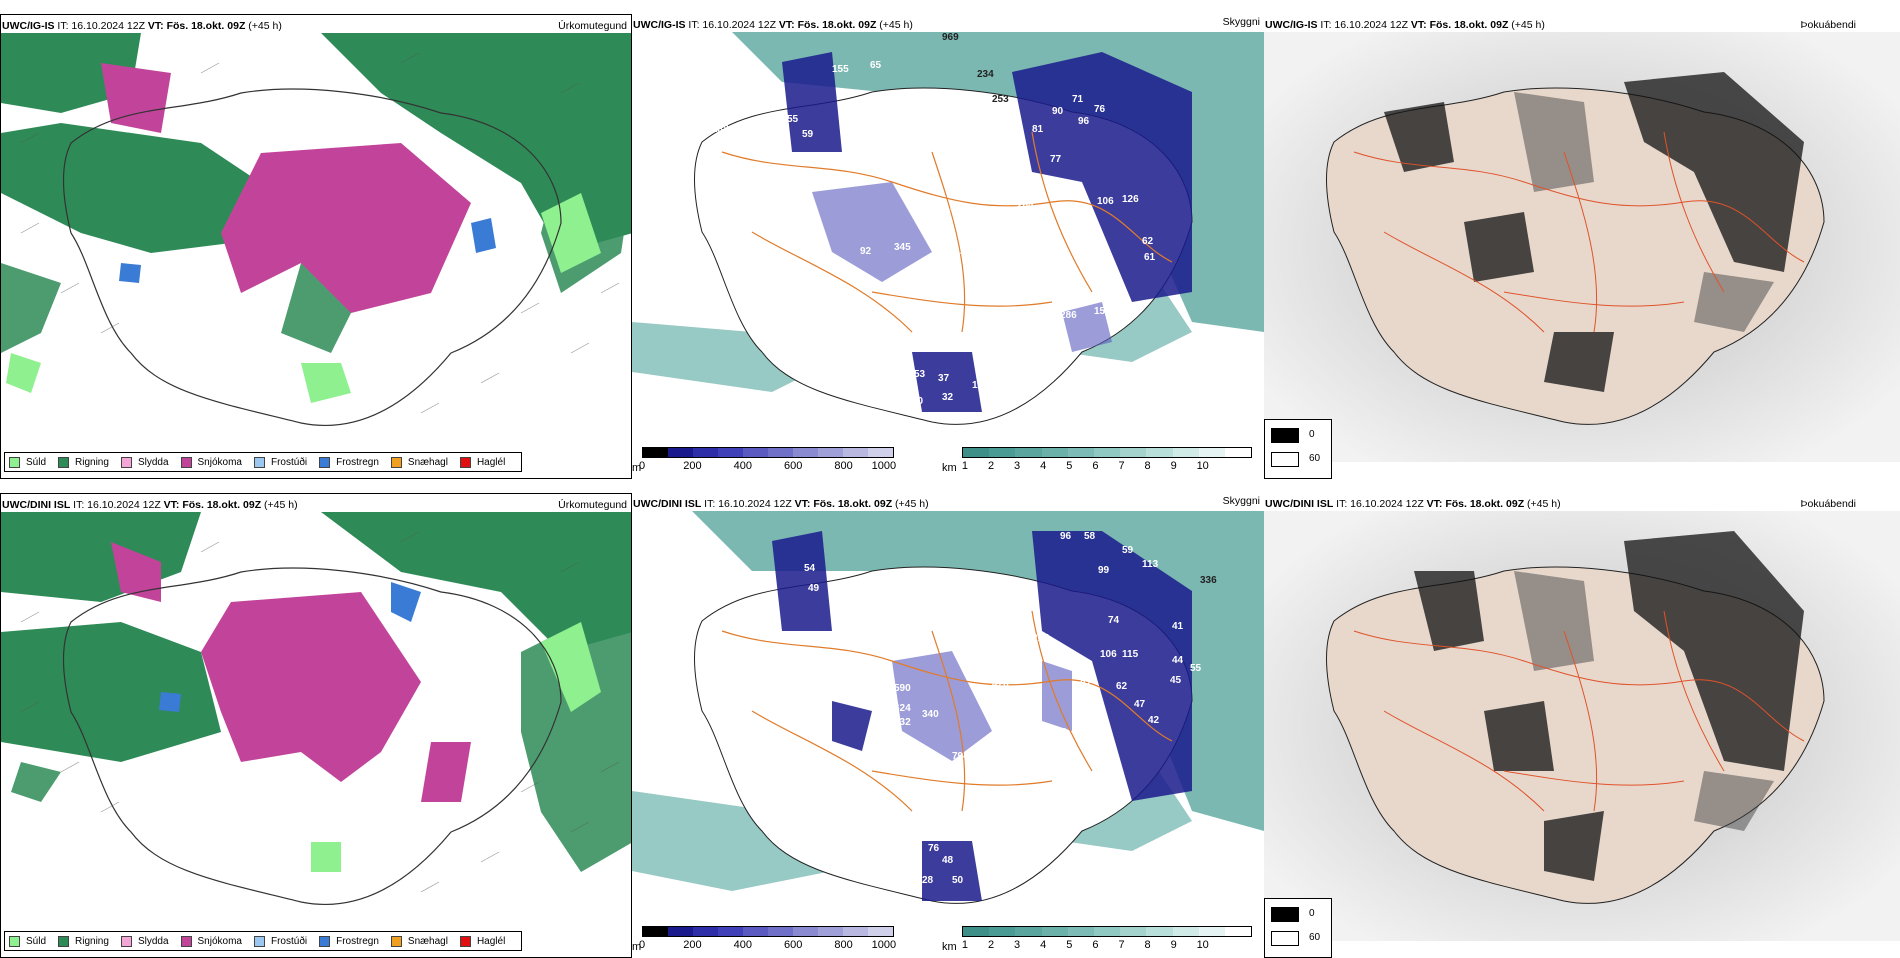 This screenshot has width=1900, height=958. I want to click on legend-item-frostregn: Frostregn, so click(349, 462).